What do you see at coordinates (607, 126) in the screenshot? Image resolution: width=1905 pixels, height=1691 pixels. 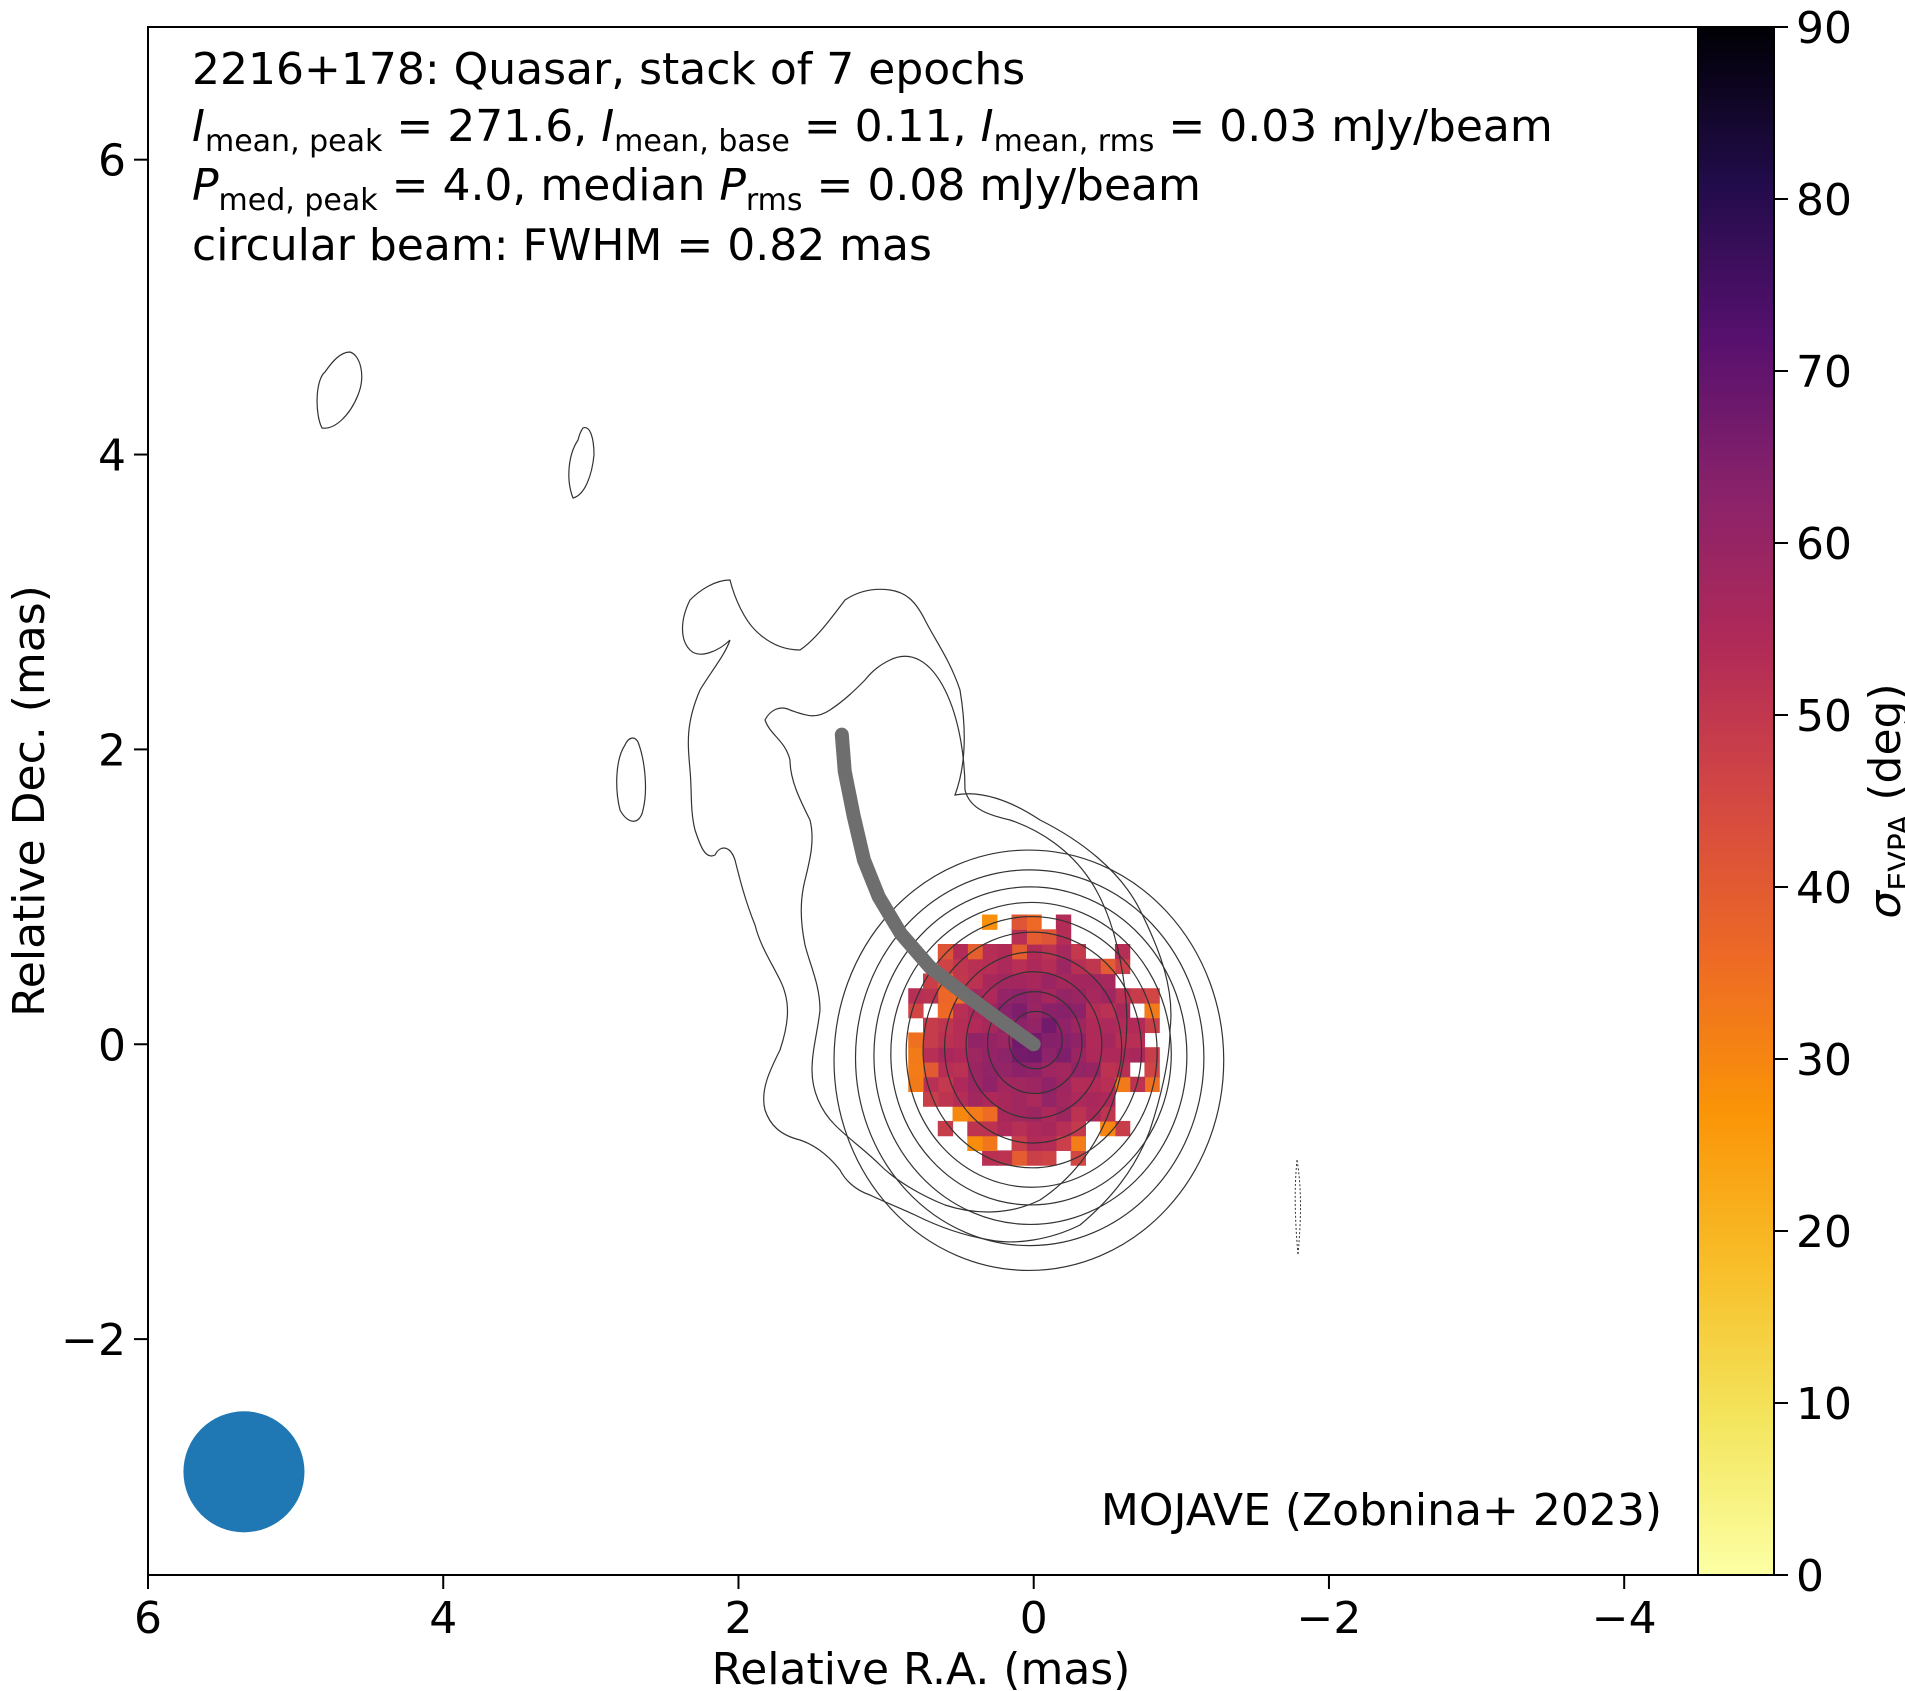 I see `i-base-symbol: I` at bounding box center [607, 126].